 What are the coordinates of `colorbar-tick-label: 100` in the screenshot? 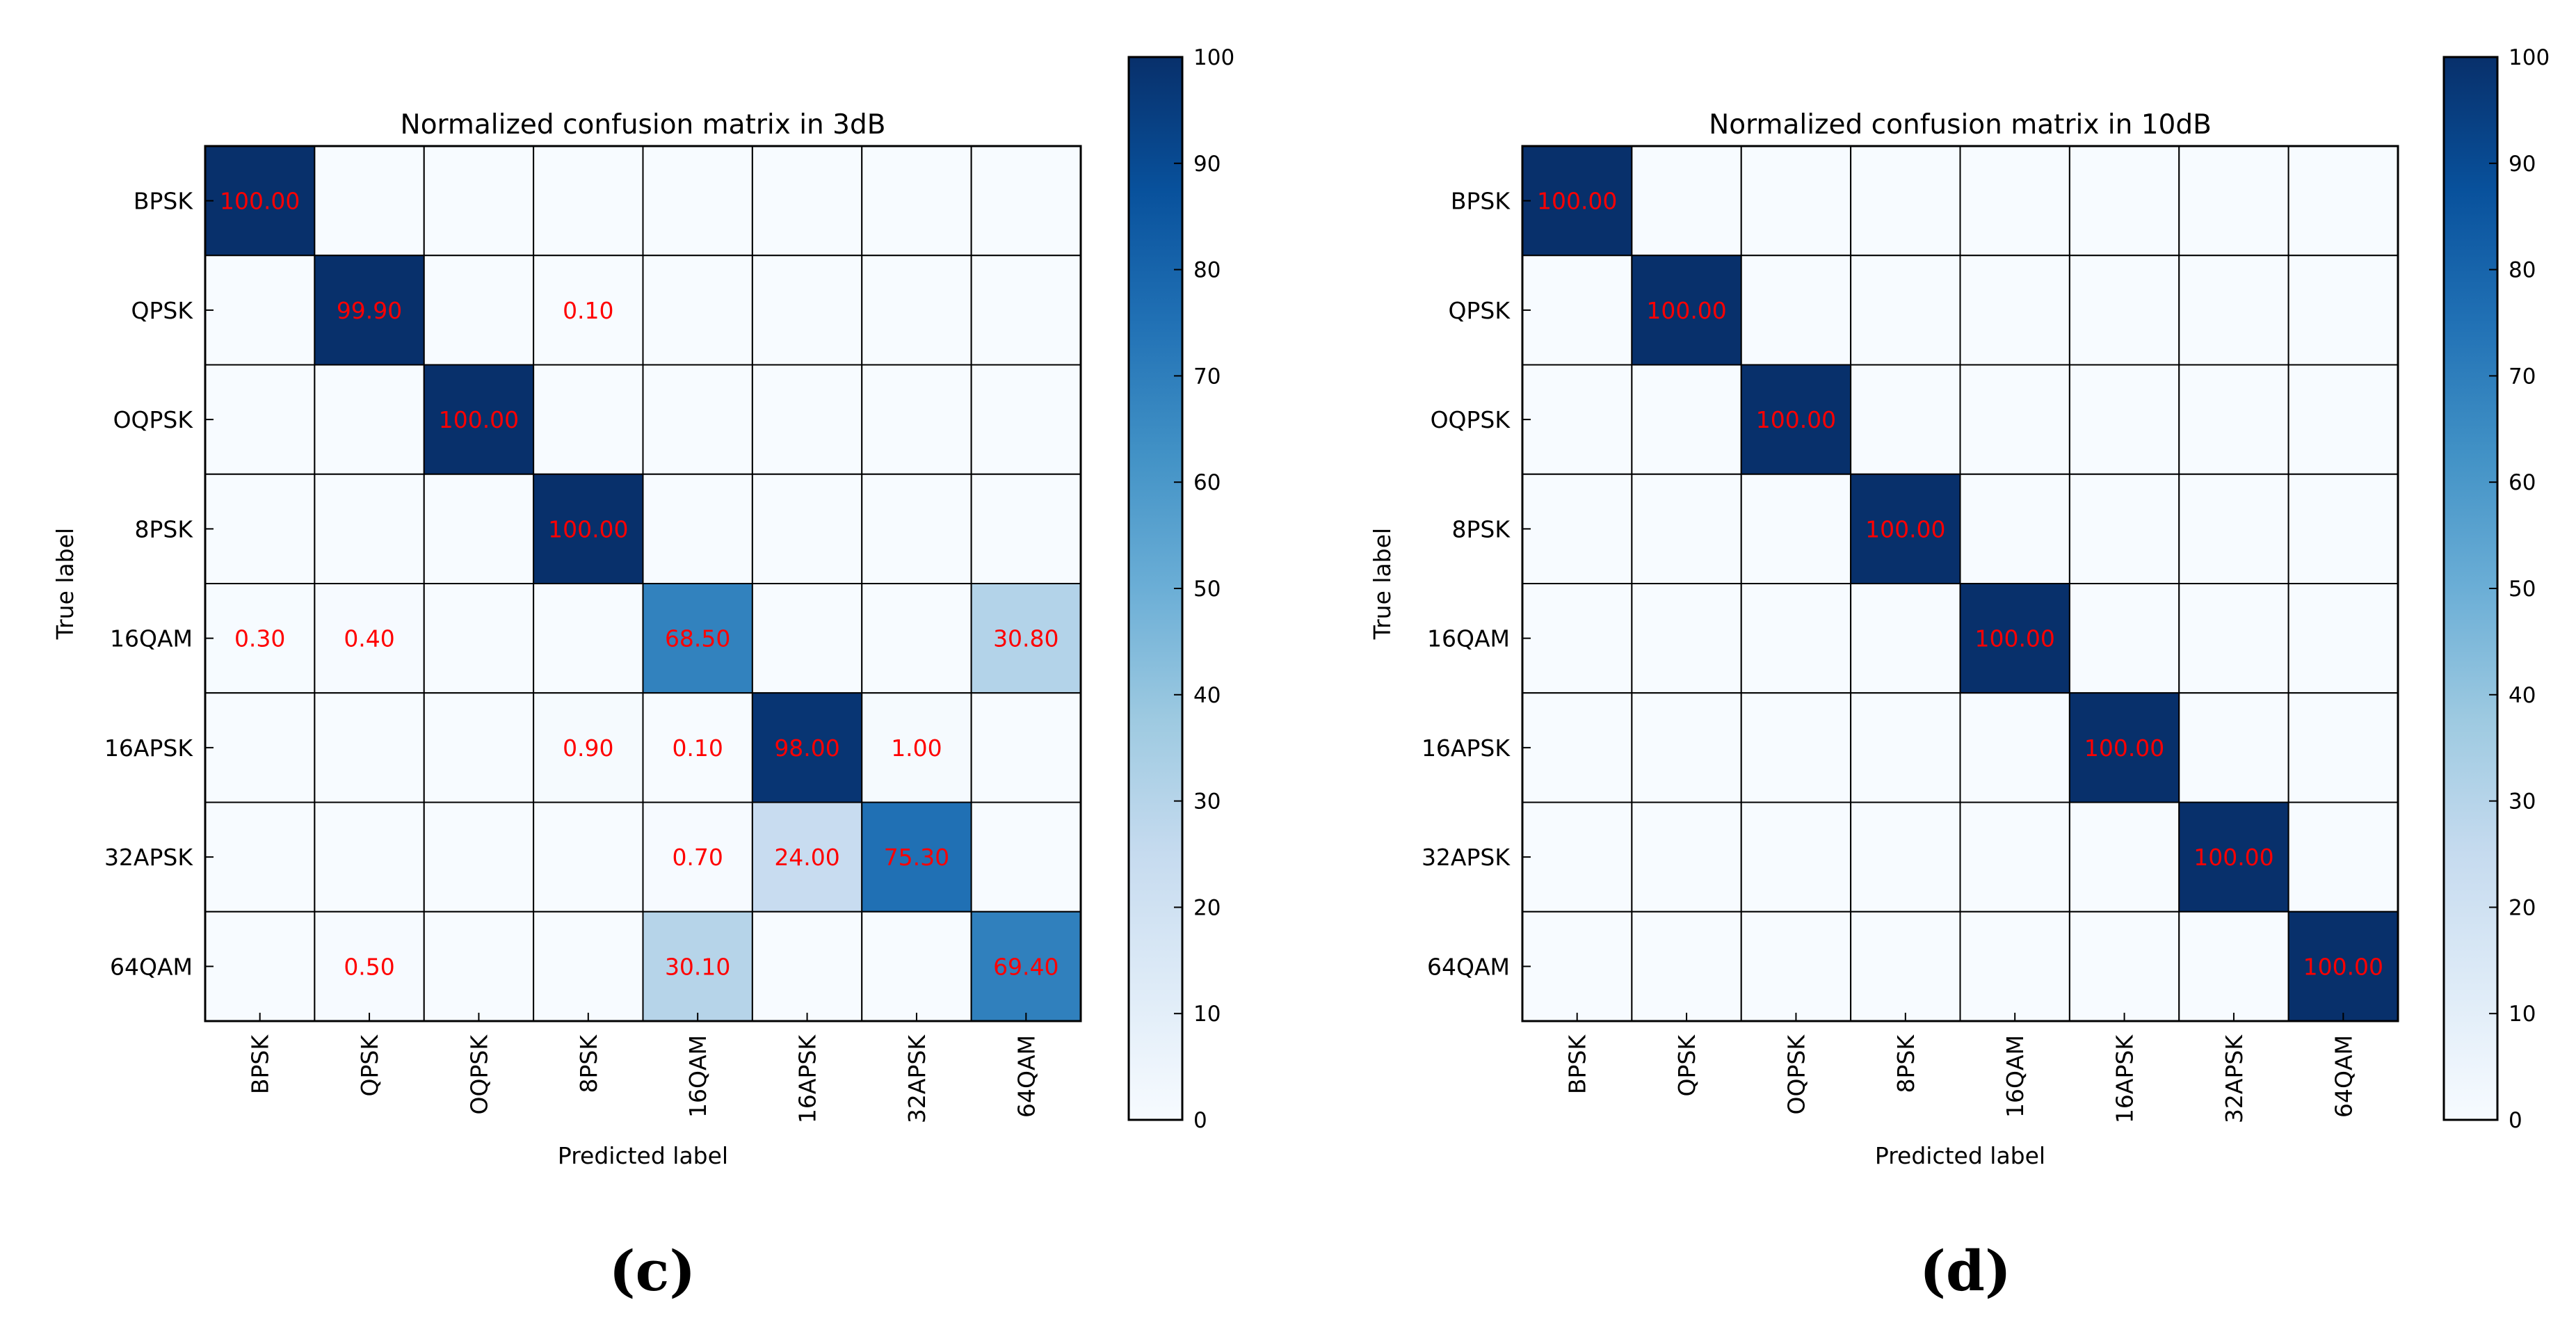 It's located at (2529, 57).